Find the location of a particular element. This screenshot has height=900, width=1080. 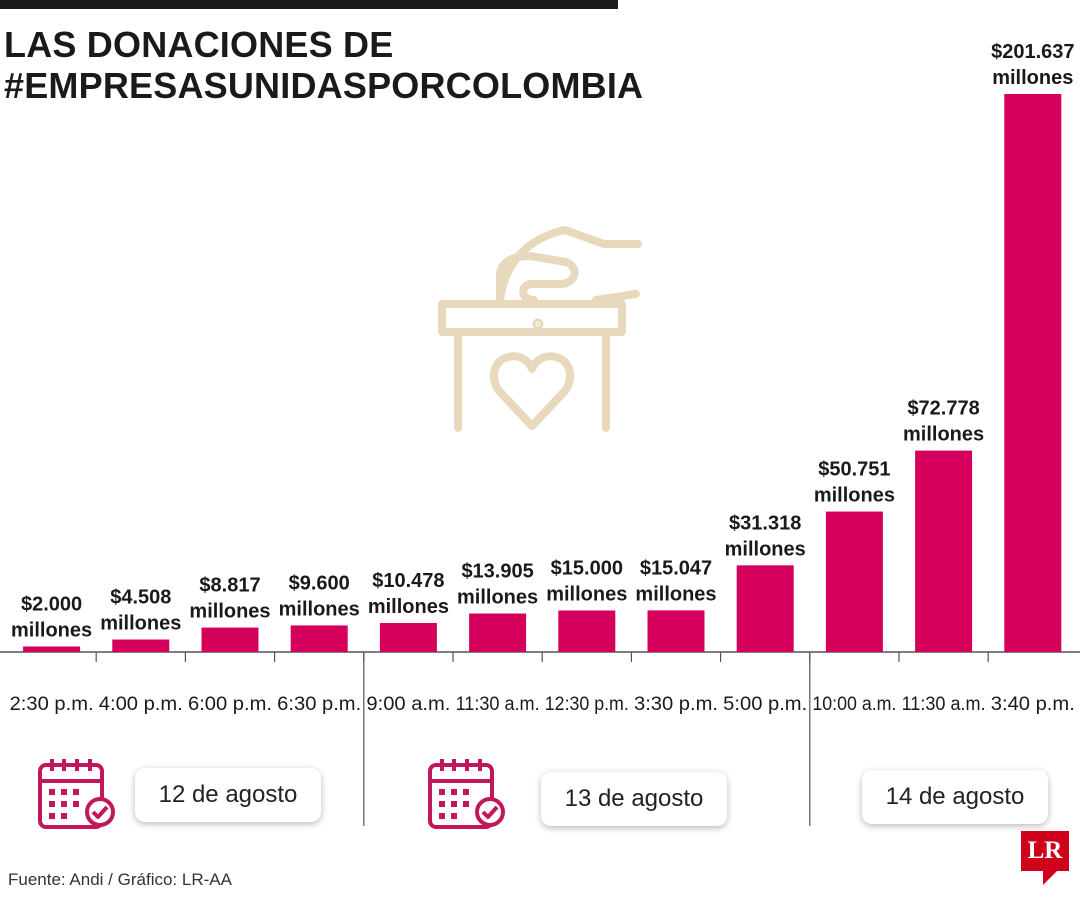

bar-value-label: $72.778 millones is located at coordinates (943, 422).